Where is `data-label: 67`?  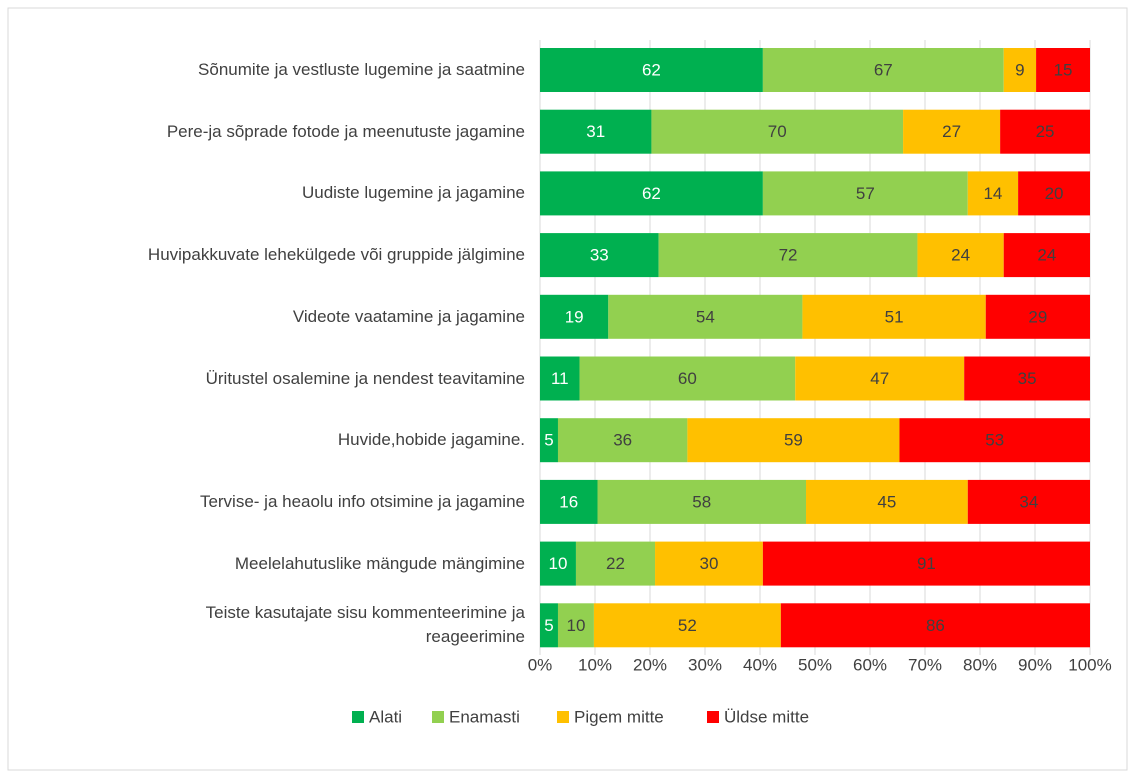 data-label: 67 is located at coordinates (883, 69).